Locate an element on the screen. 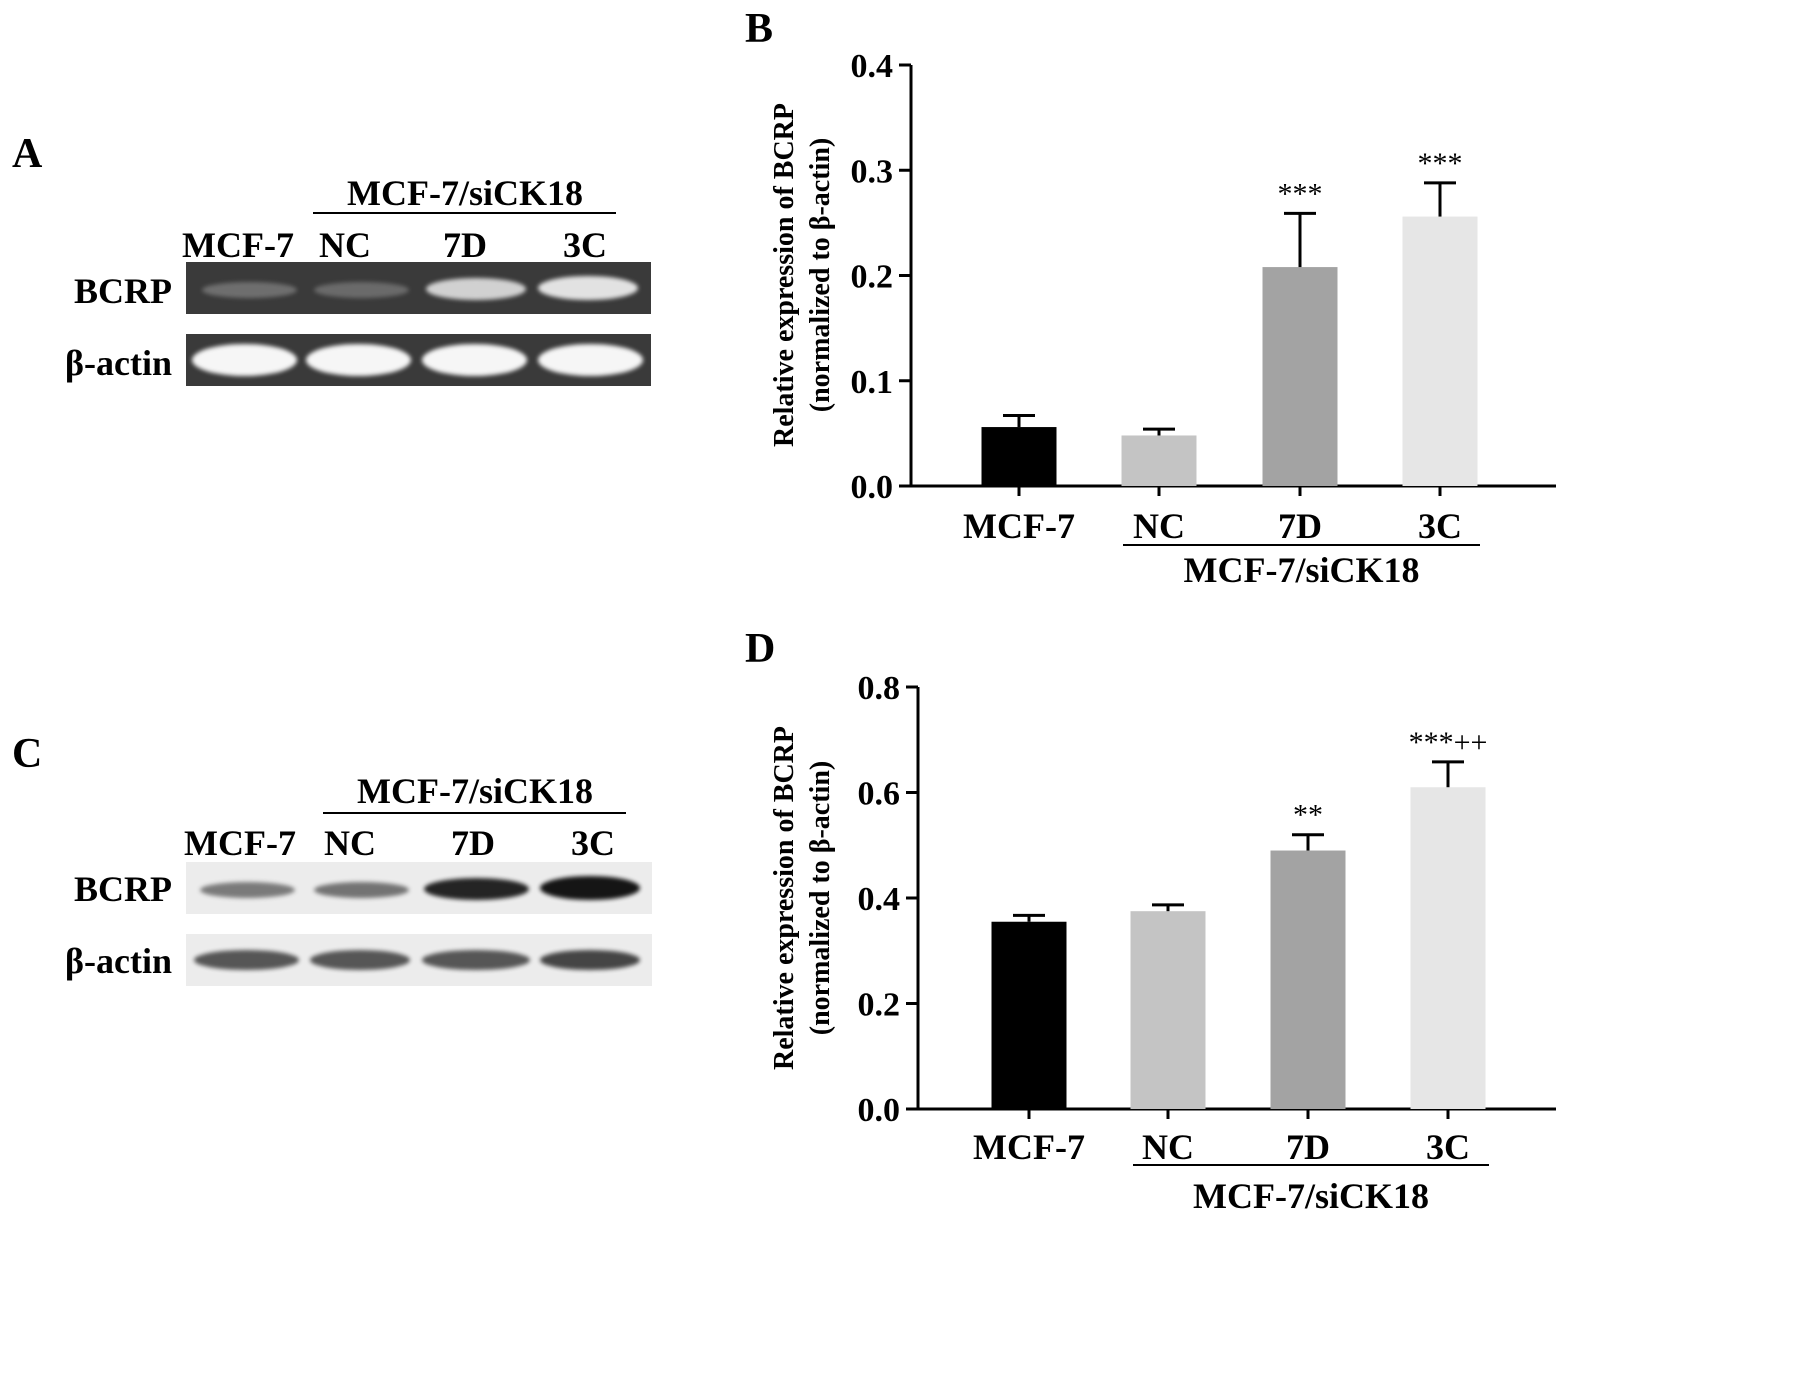 This screenshot has width=1795, height=1393. lane-label-c-3: 3C is located at coordinates (593, 843).